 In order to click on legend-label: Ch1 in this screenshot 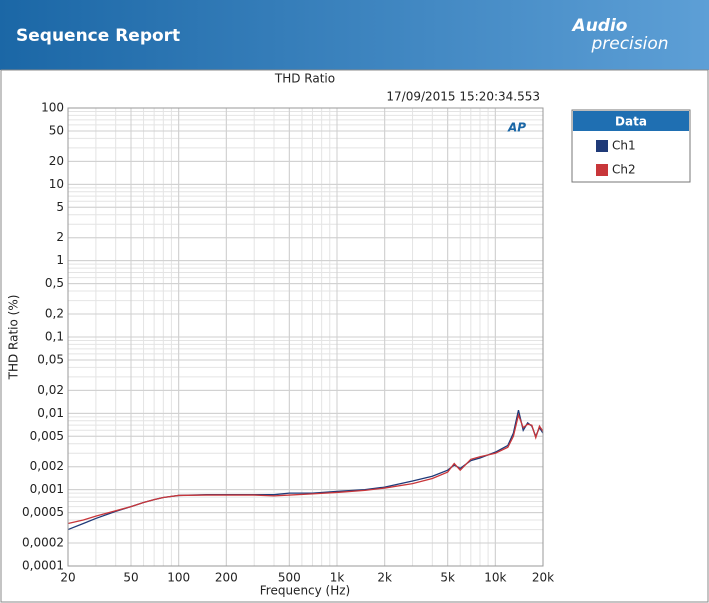, I will do `click(624, 146)`.